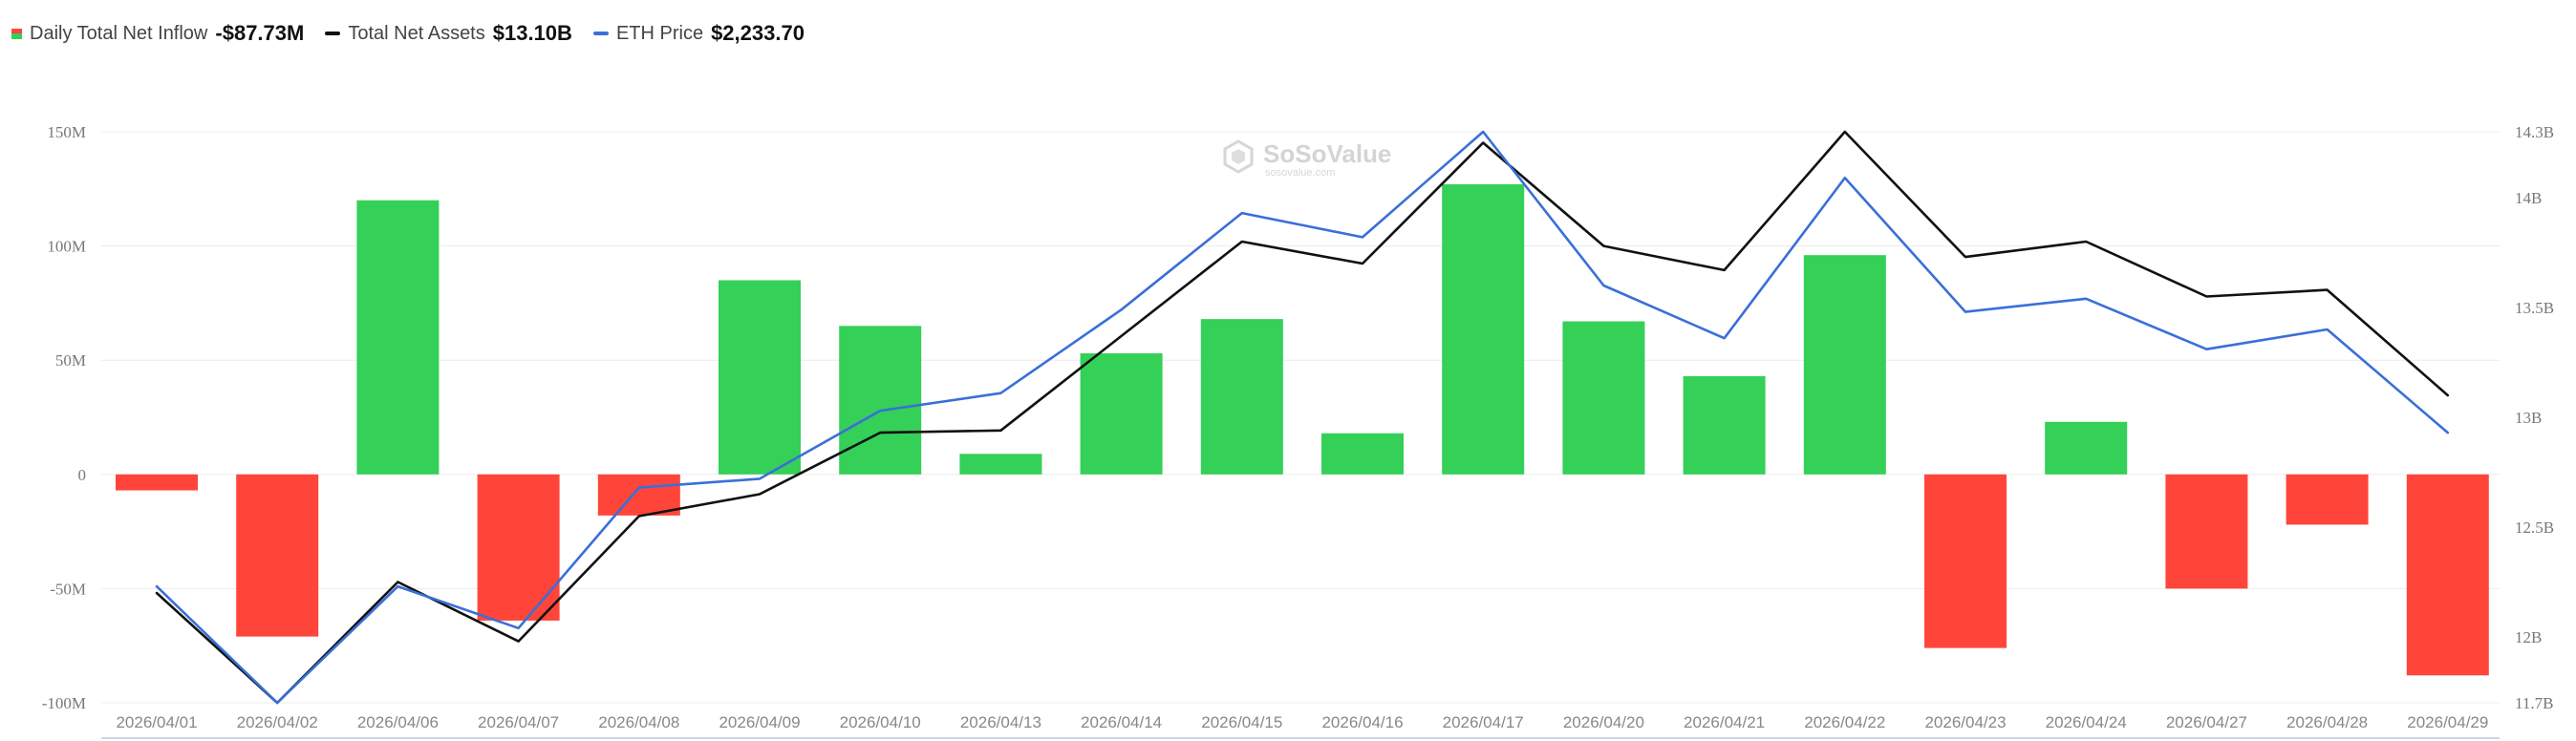 This screenshot has height=741, width=2576. I want to click on right-axis-tick-label: 11.7B, so click(2534, 703).